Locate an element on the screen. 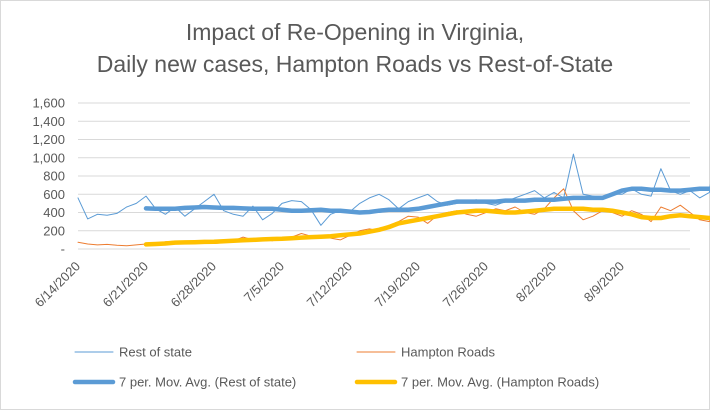  chart-title-line-1: Impact of Re-Opening in Virginia, is located at coordinates (355, 32).